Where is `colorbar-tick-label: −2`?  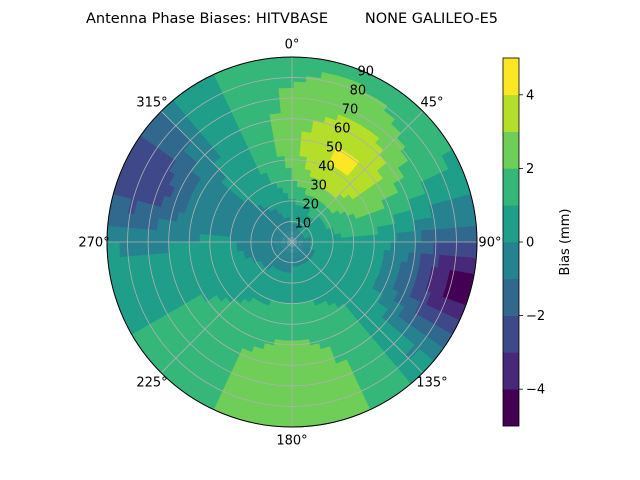 colorbar-tick-label: −2 is located at coordinates (535, 316).